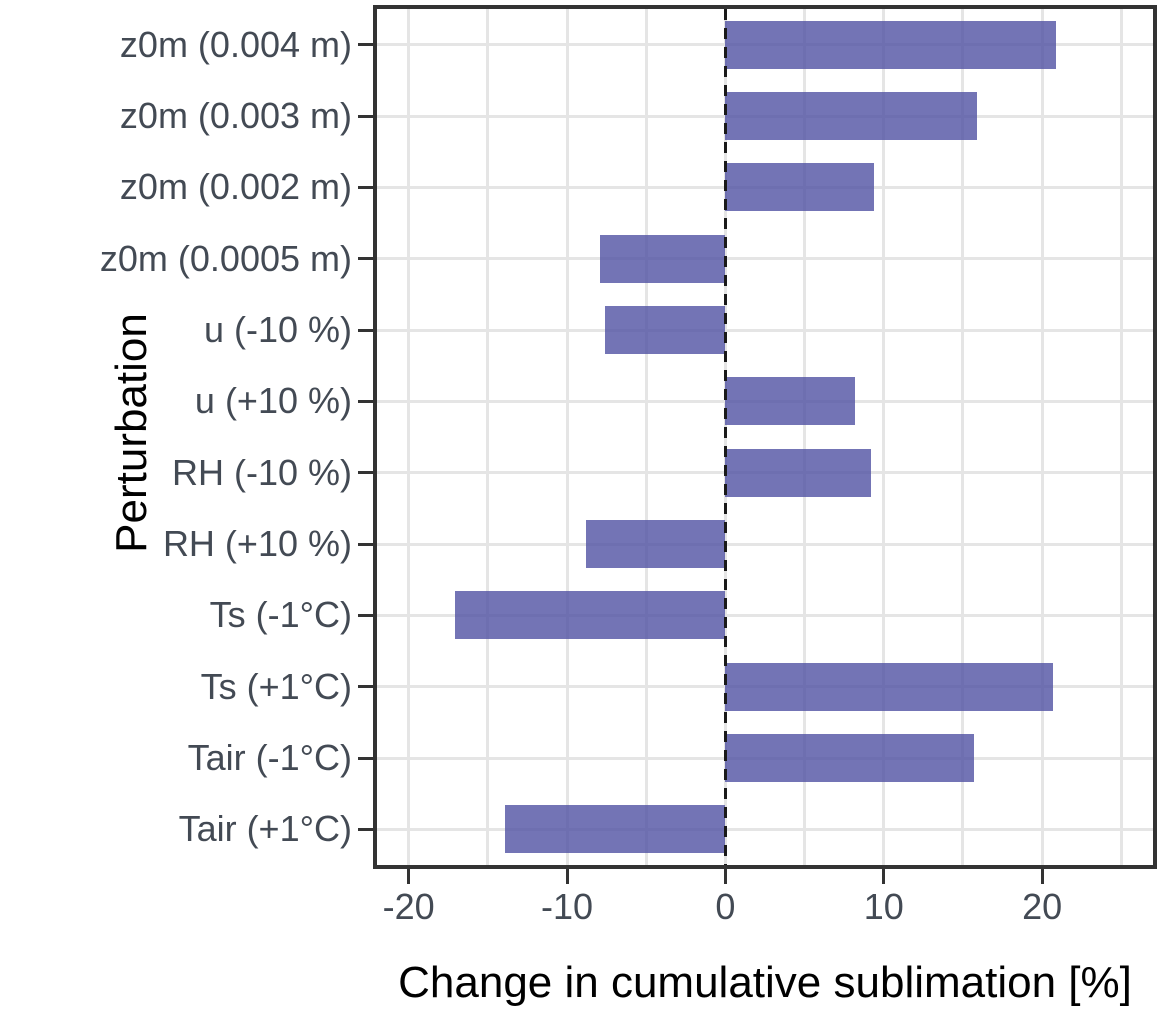  What do you see at coordinates (235, 44) in the screenshot?
I see `category-label: z0m (0.004 m)` at bounding box center [235, 44].